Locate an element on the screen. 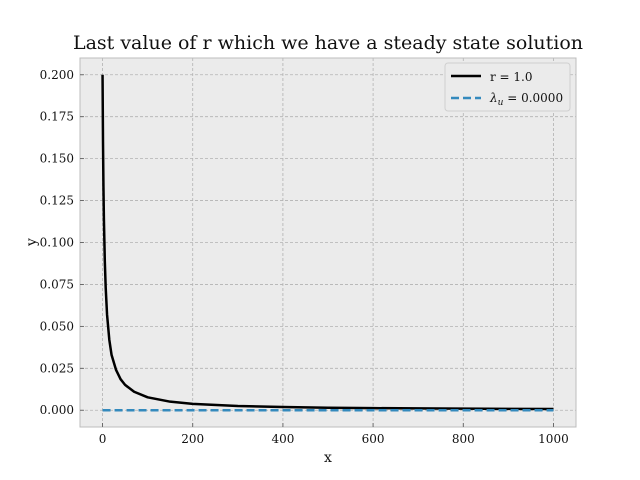 The image size is (640, 480). legend-label-series-1: r = 1.0 is located at coordinates (511, 77).